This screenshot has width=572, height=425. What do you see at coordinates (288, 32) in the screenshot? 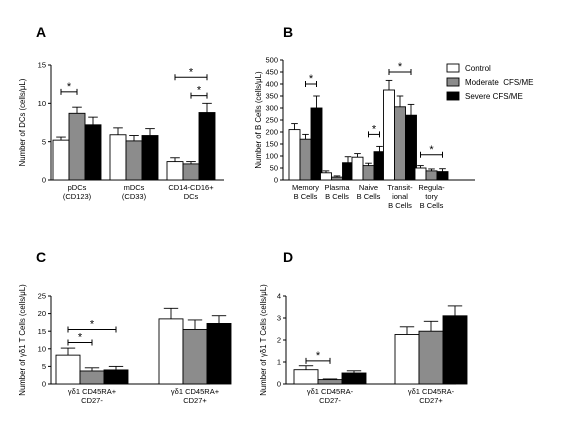
I see `panel-letter-B: B` at bounding box center [288, 32].